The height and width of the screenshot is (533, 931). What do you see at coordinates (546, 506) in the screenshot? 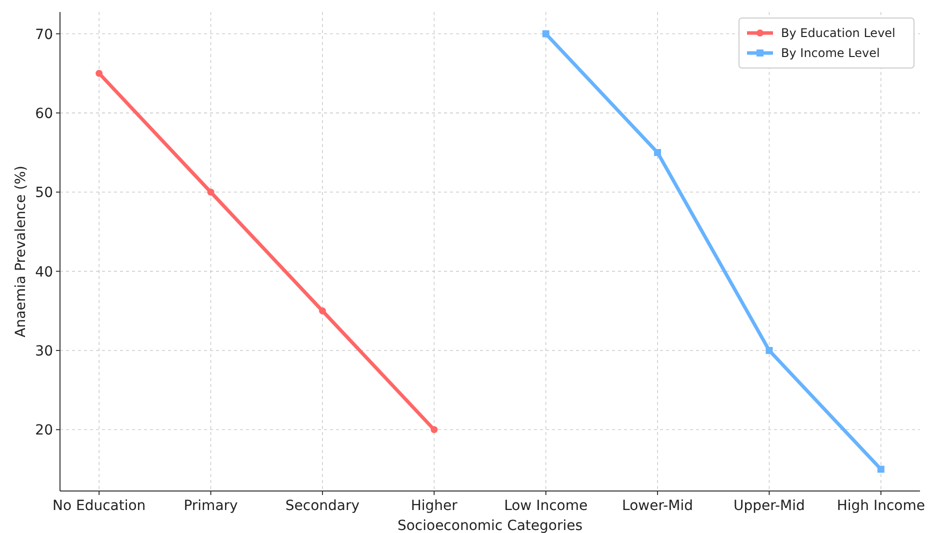
I see `x-tick-label: Low Income` at bounding box center [546, 506].